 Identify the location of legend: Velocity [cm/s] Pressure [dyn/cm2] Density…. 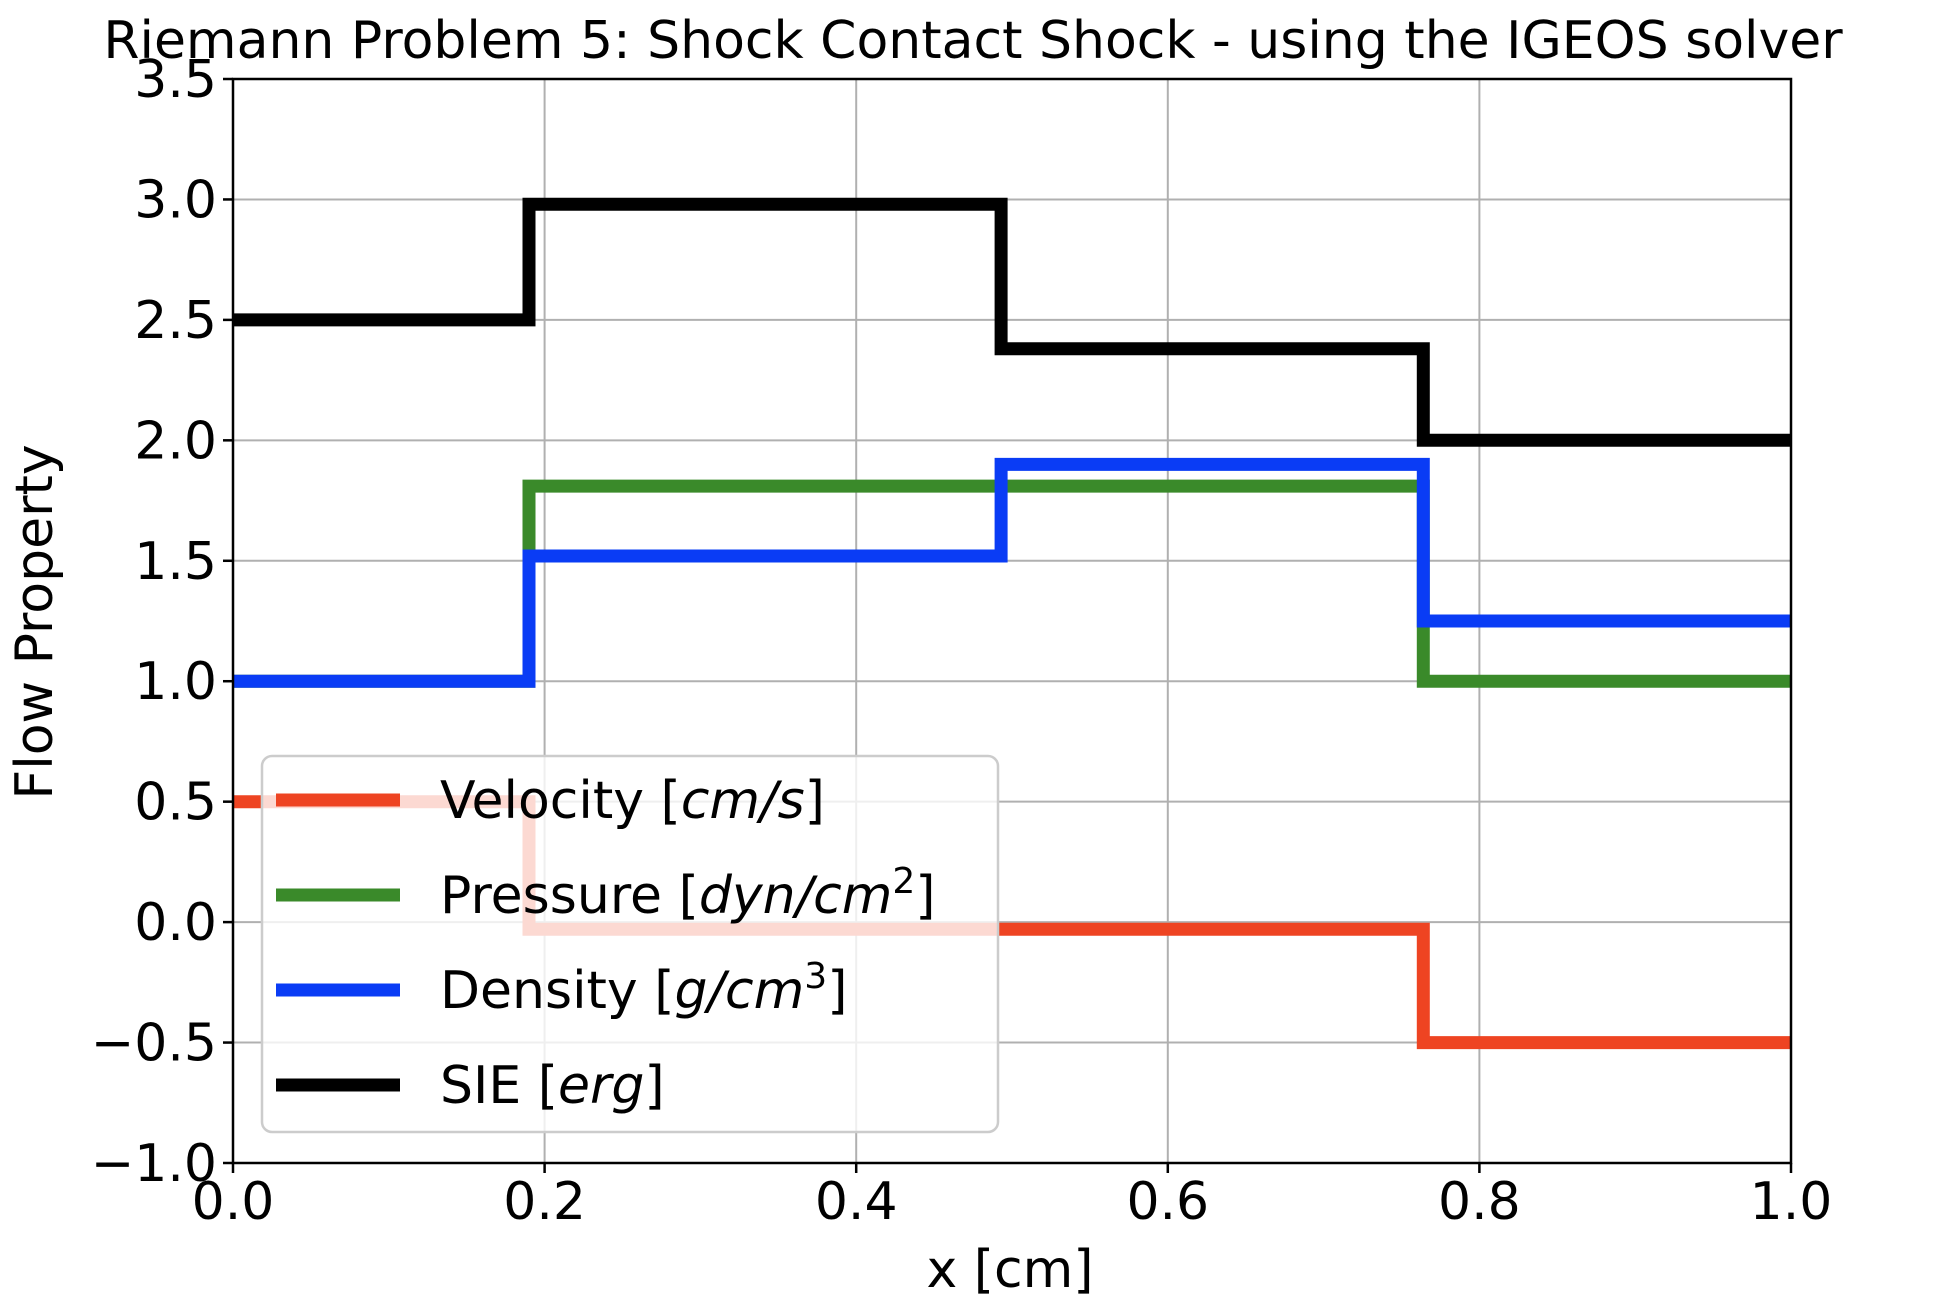
(630, 944).